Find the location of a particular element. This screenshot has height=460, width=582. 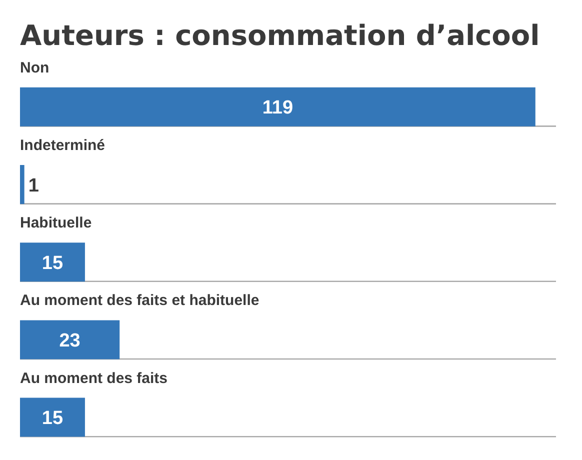

data-label: 23 is located at coordinates (69, 341).